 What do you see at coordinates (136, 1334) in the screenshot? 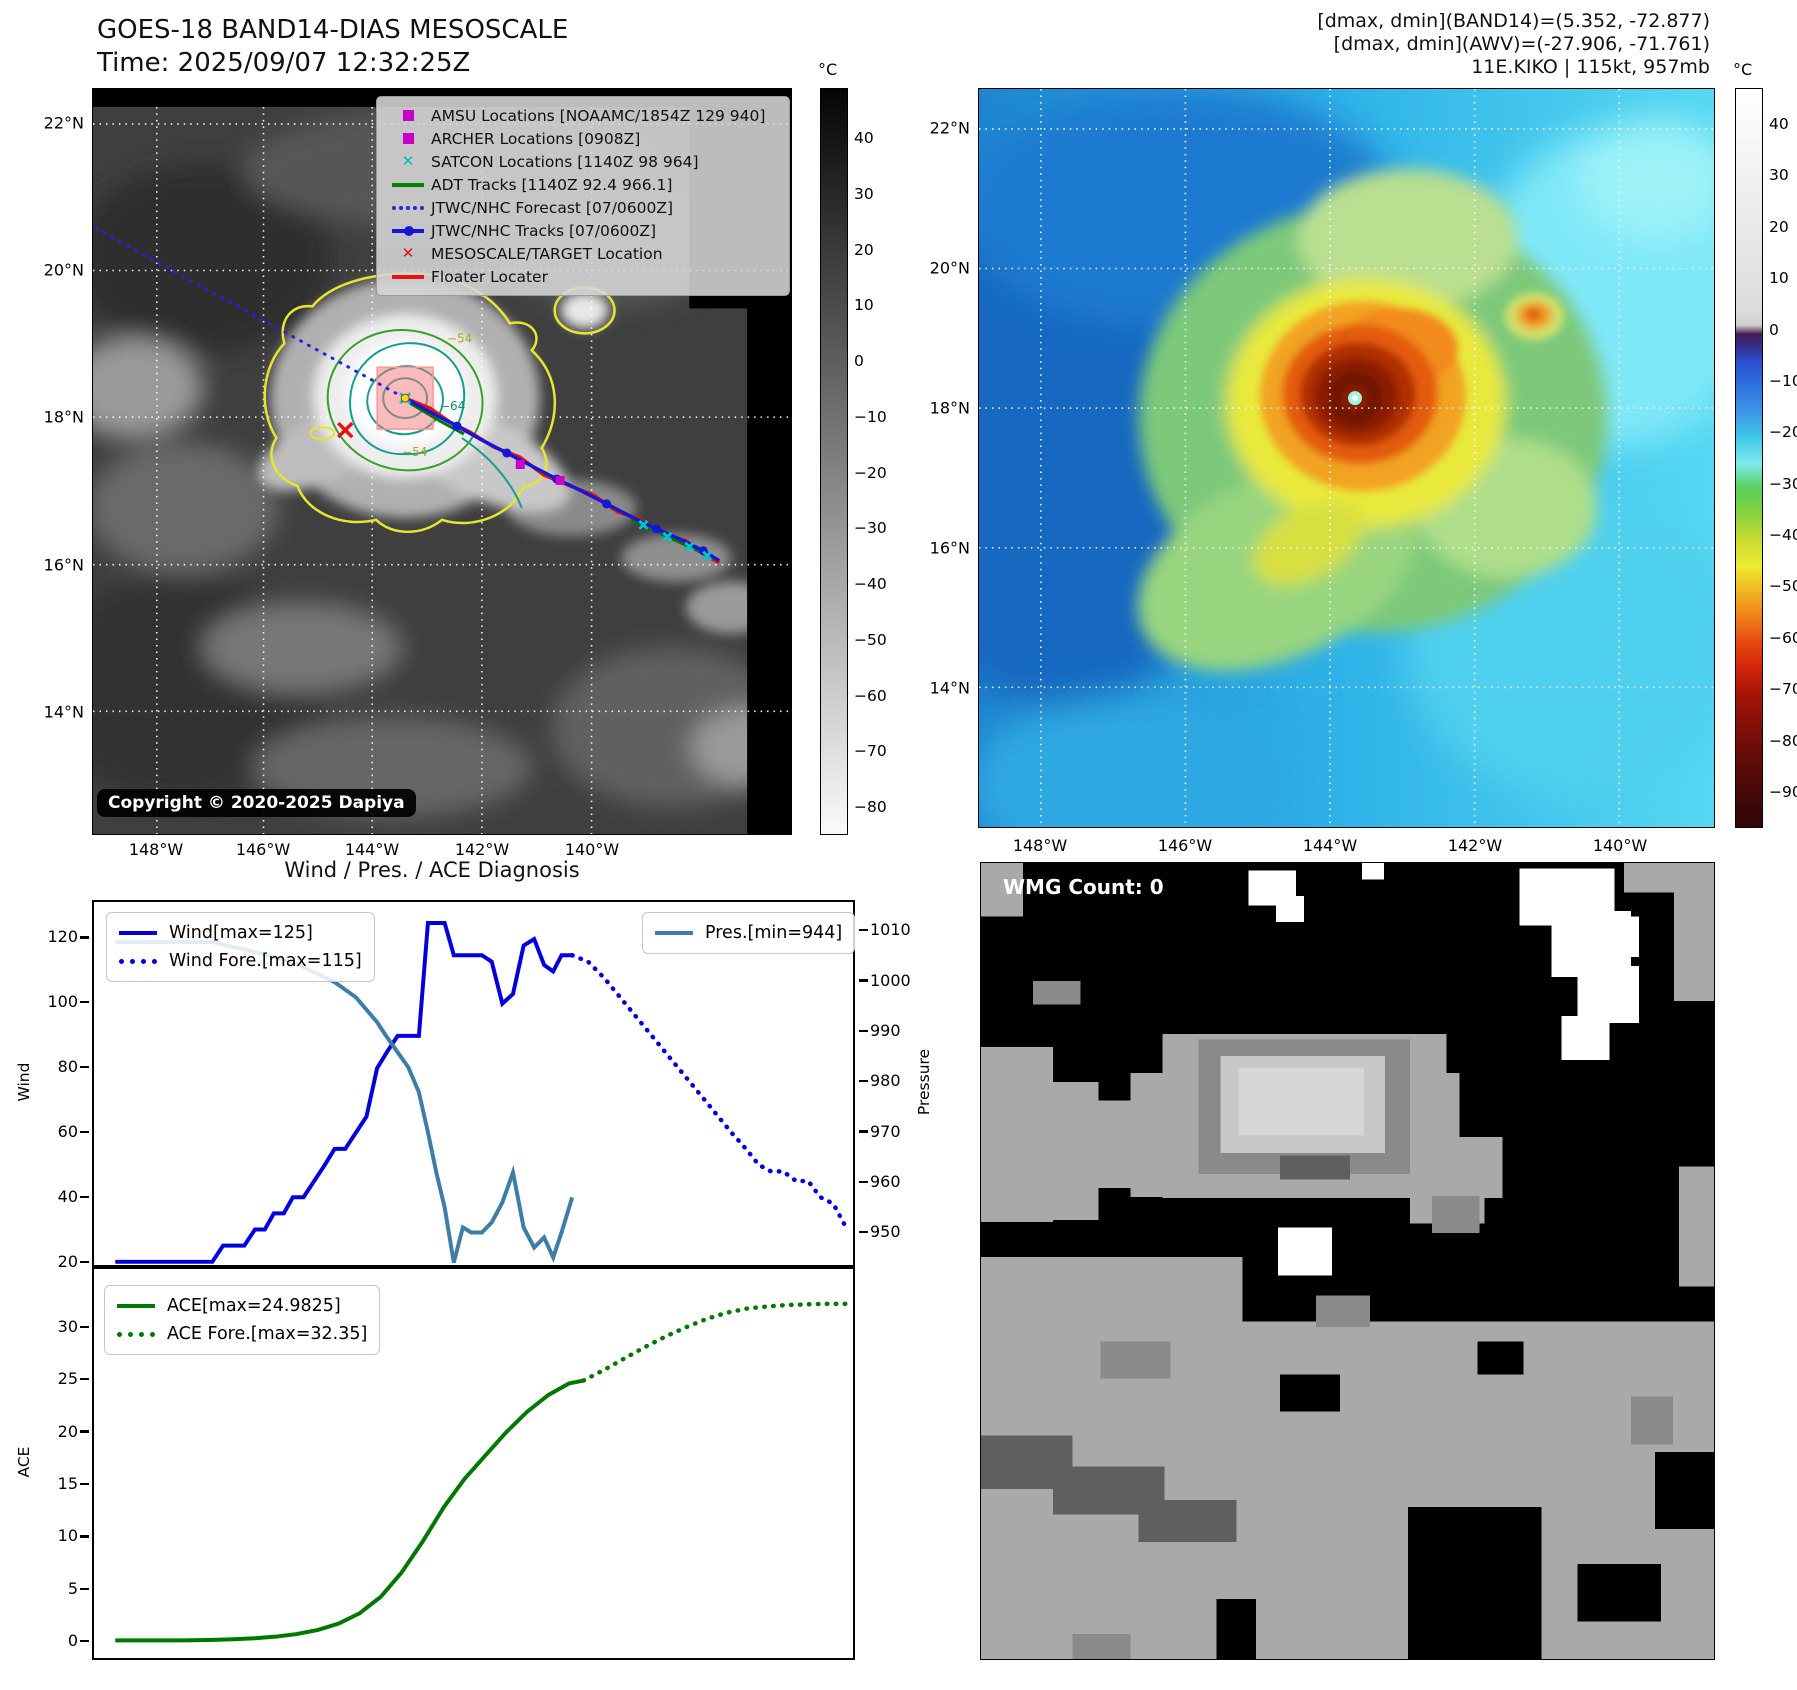
I see `ace-forecast-line-sample` at bounding box center [136, 1334].